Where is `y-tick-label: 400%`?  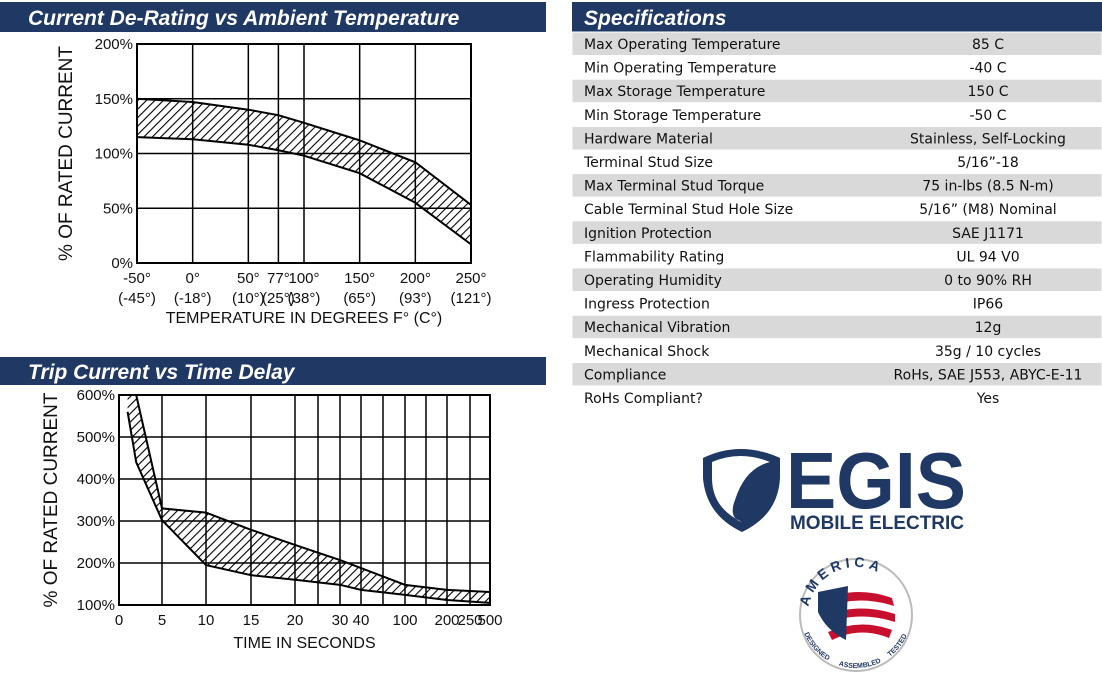
y-tick-label: 400% is located at coordinates (96, 479).